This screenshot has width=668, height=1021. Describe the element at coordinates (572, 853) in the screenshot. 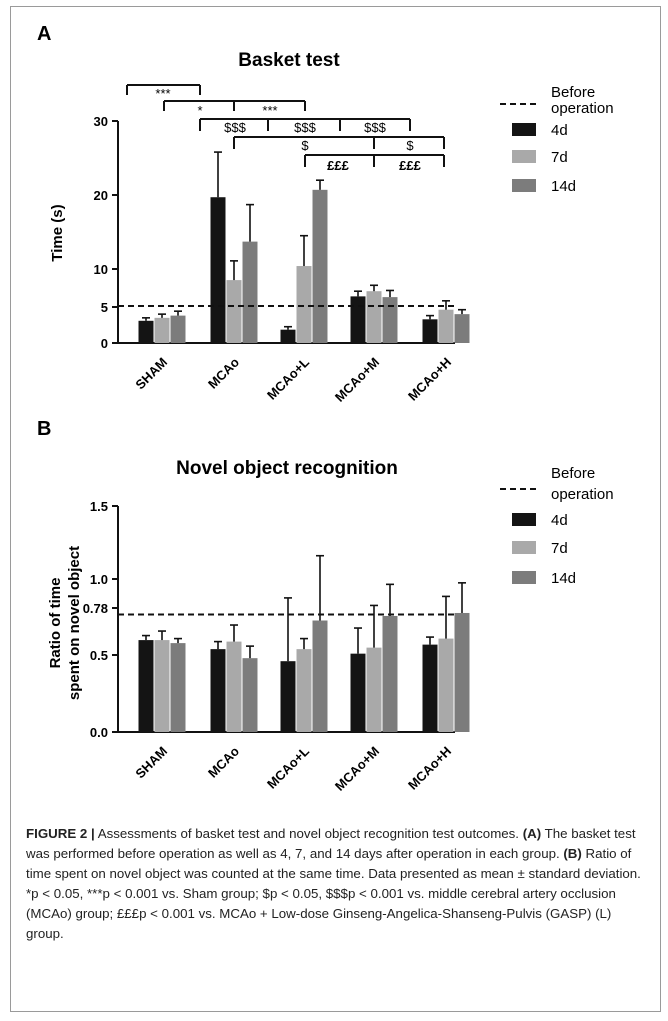

I see `caption-b-ref: (B)` at that location.